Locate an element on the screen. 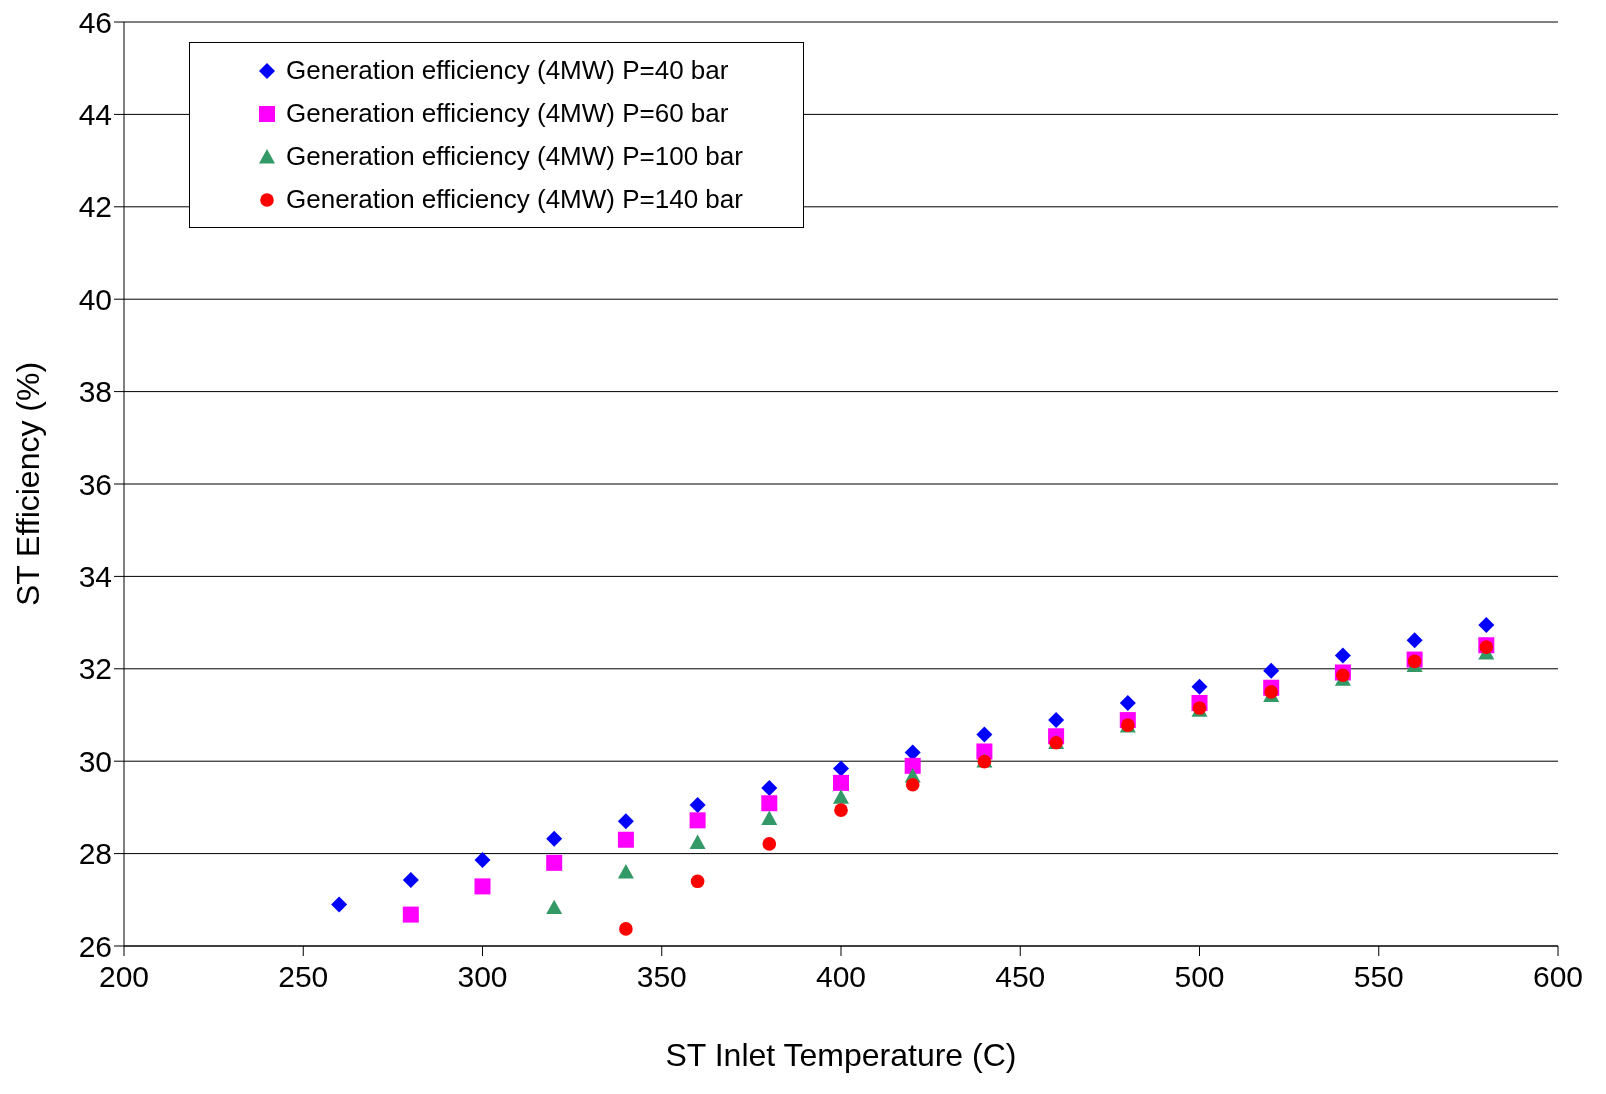 This screenshot has width=1606, height=1094. y-tick-label: 34 is located at coordinates (95, 577).